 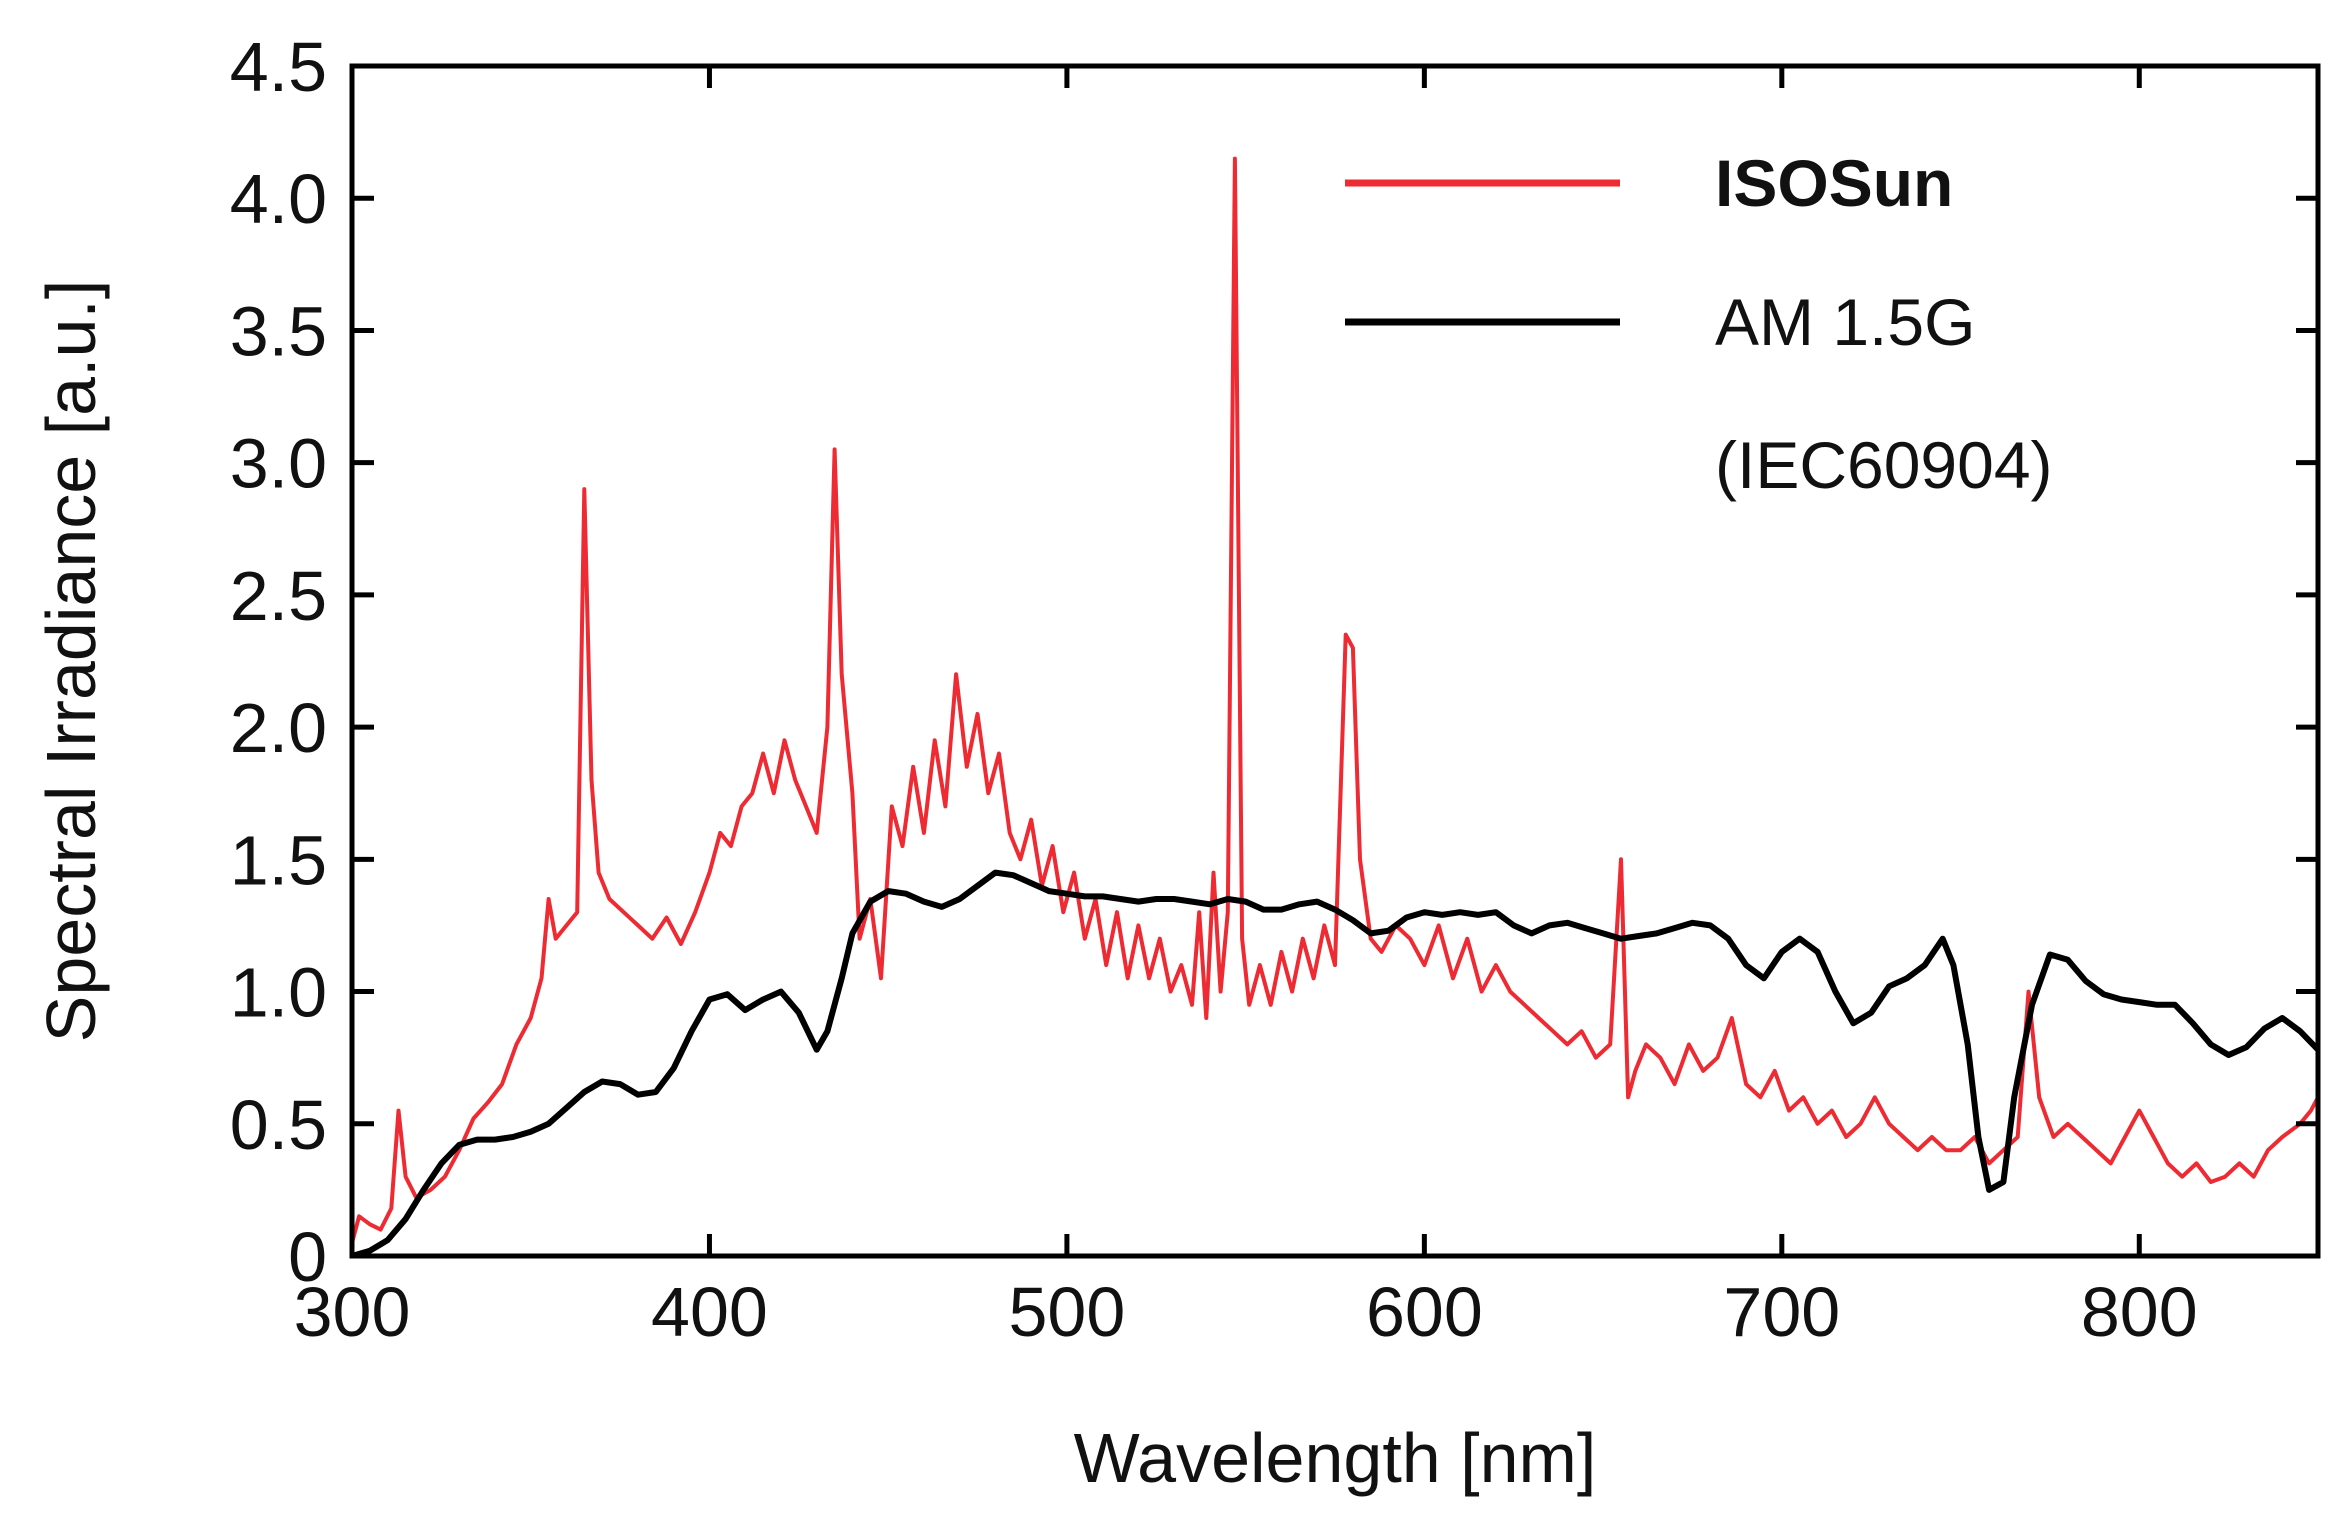 What do you see at coordinates (1335, 1458) in the screenshot?
I see `x-axis-title: Wavelength [nm]` at bounding box center [1335, 1458].